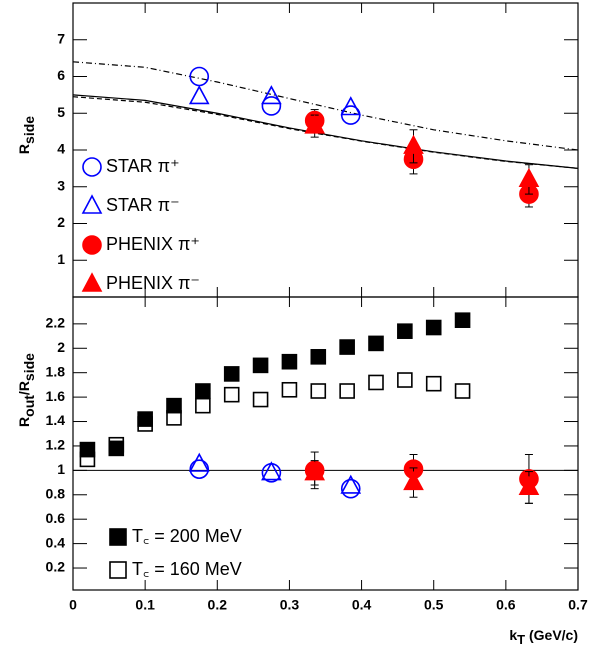  What do you see at coordinates (56, 420) in the screenshot?
I see `y-tick-label: 1.4` at bounding box center [56, 420].